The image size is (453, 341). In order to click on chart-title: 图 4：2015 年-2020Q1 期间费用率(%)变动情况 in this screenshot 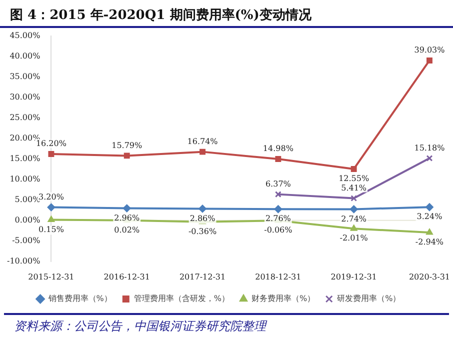, I will do `click(226, 14)`.